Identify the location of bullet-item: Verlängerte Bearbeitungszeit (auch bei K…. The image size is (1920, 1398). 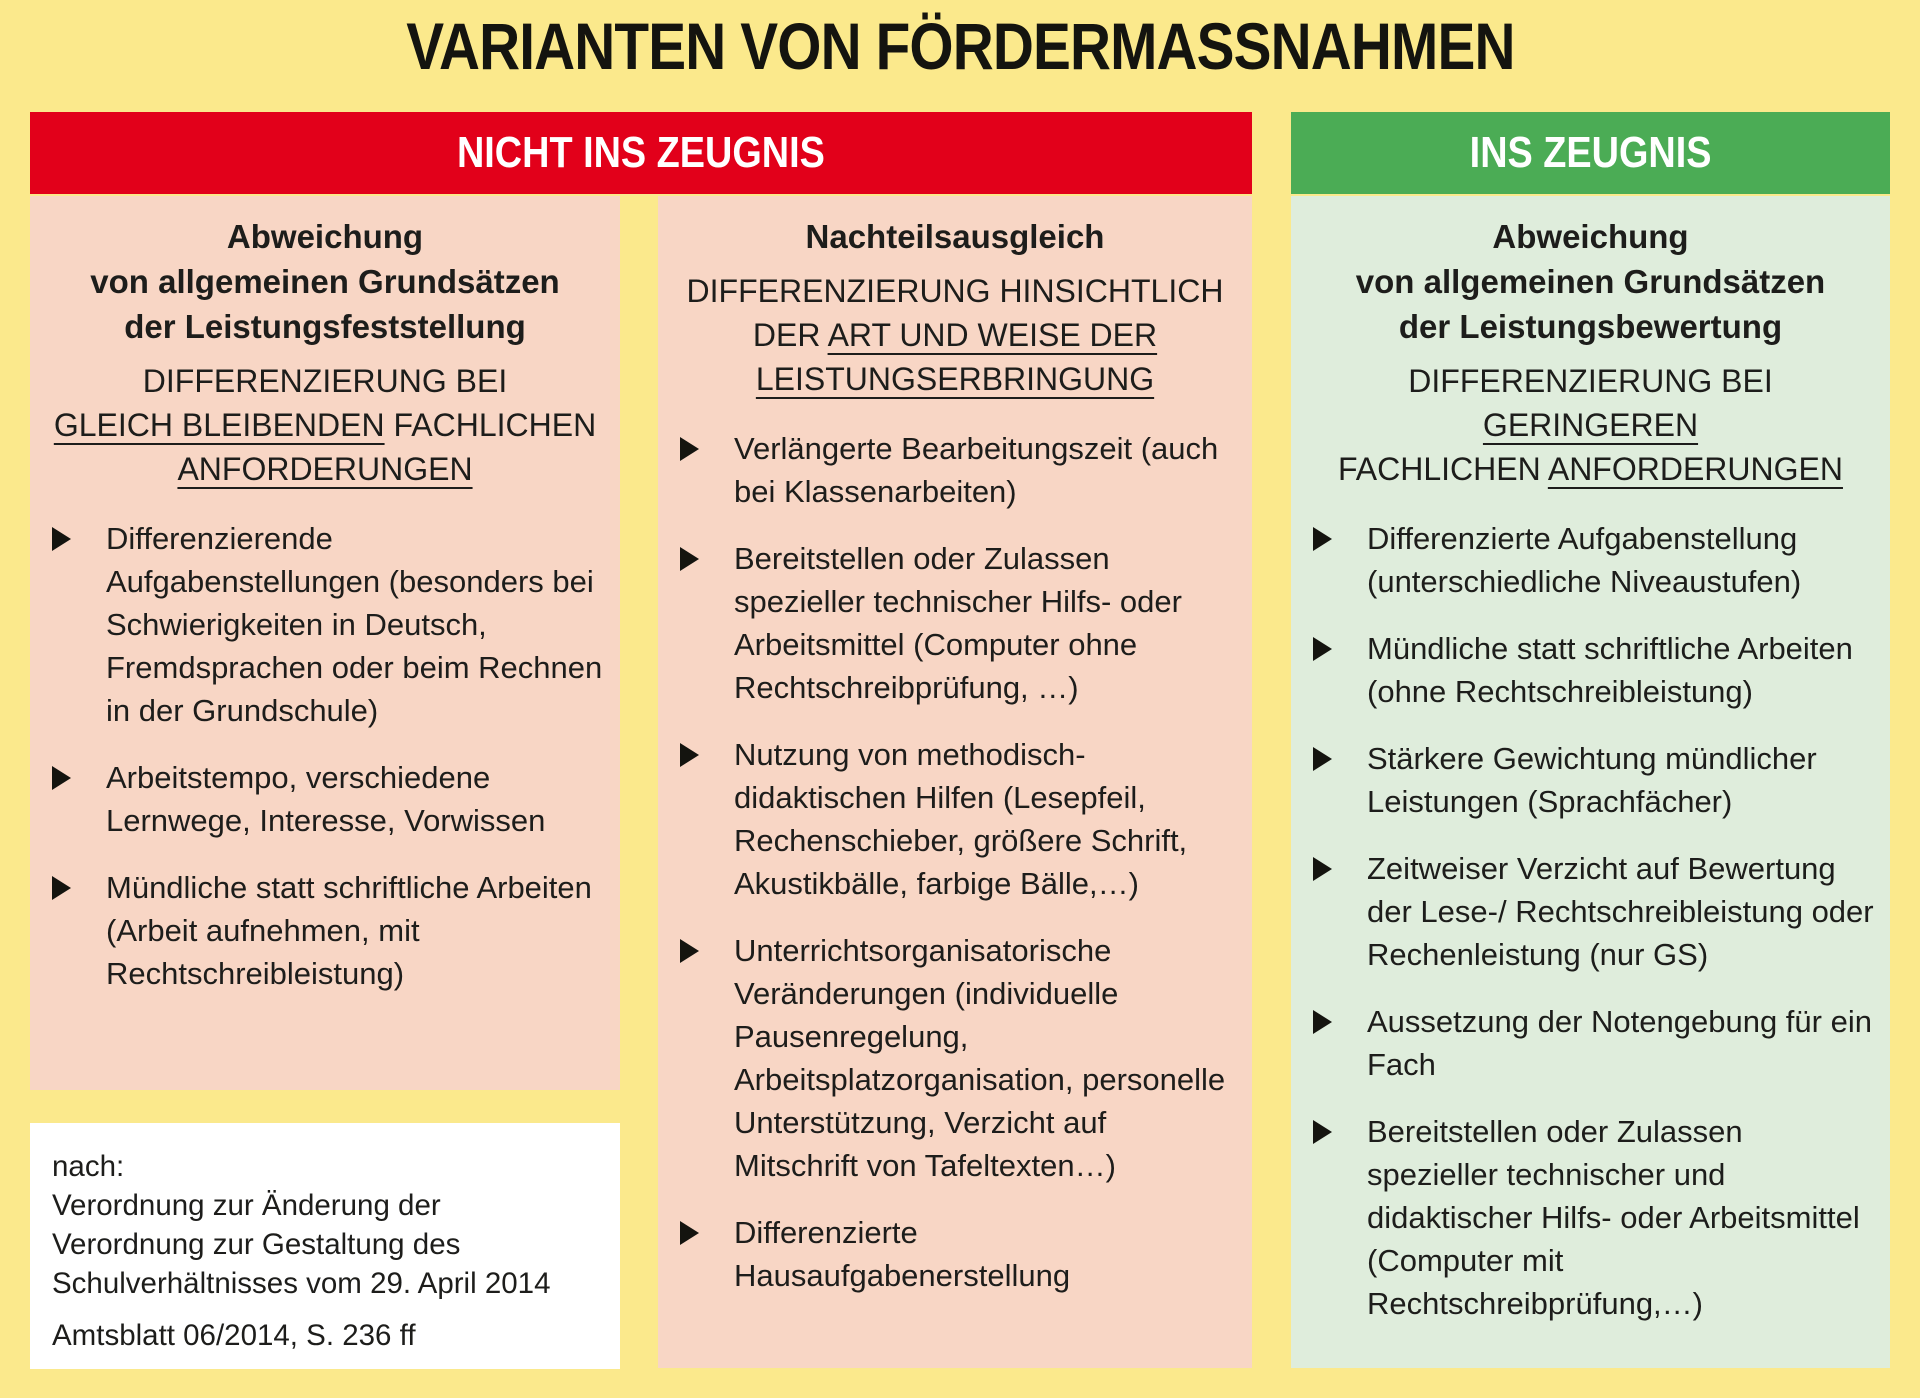
(955, 470).